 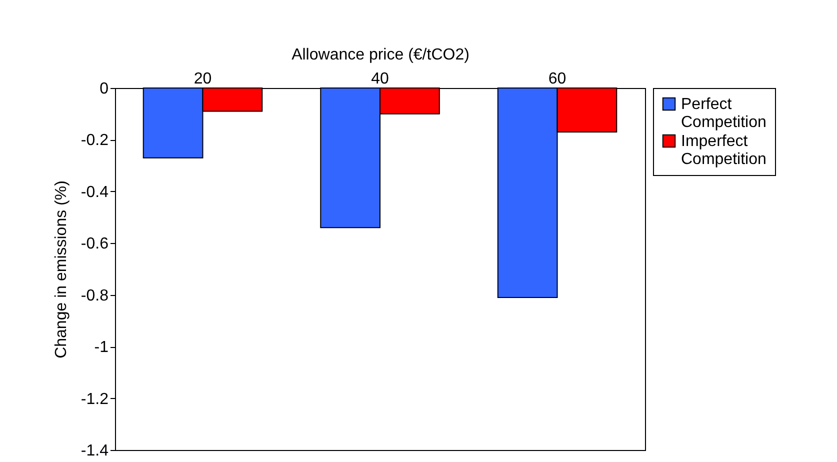 I want to click on legend-label: Perfect Competition, so click(x=723, y=113).